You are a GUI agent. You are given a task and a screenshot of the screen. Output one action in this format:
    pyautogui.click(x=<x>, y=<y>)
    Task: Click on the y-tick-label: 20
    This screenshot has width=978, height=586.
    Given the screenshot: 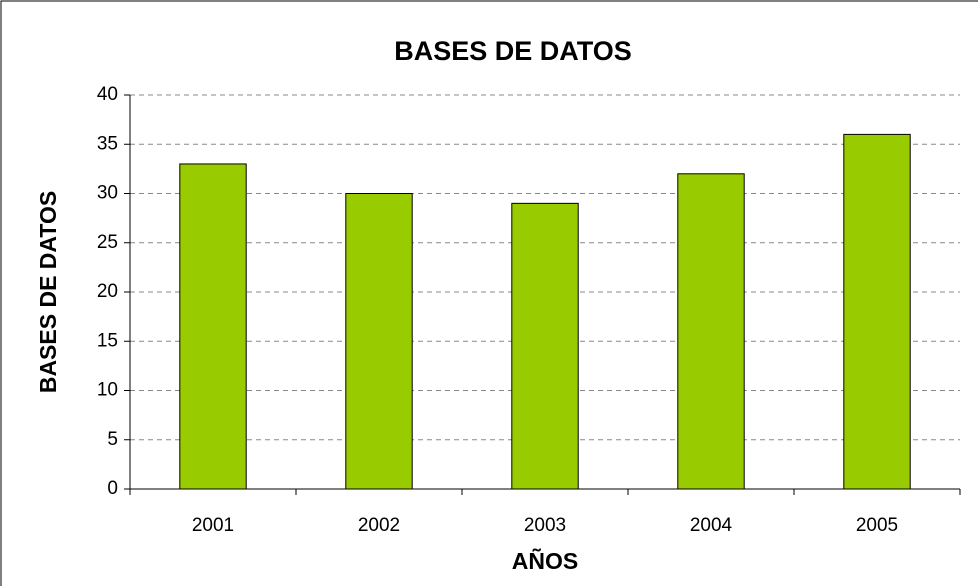 What is the action you would take?
    pyautogui.click(x=107, y=291)
    